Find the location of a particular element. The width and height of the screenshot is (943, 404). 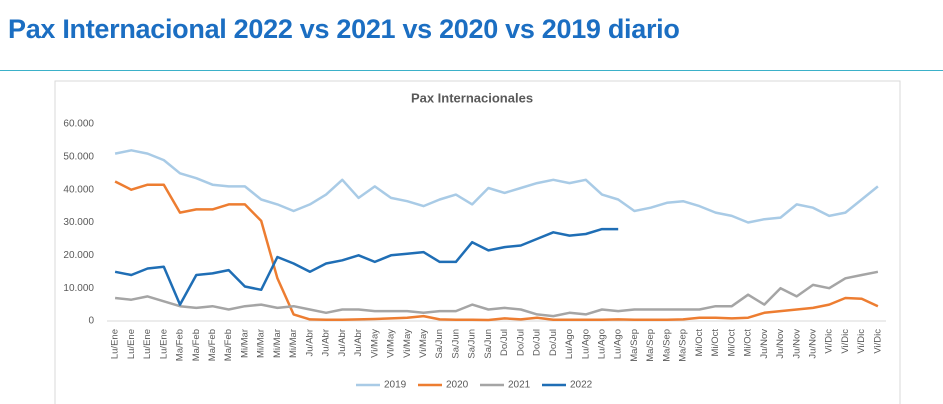

y-tick-label: 40.000 is located at coordinates (78, 189).